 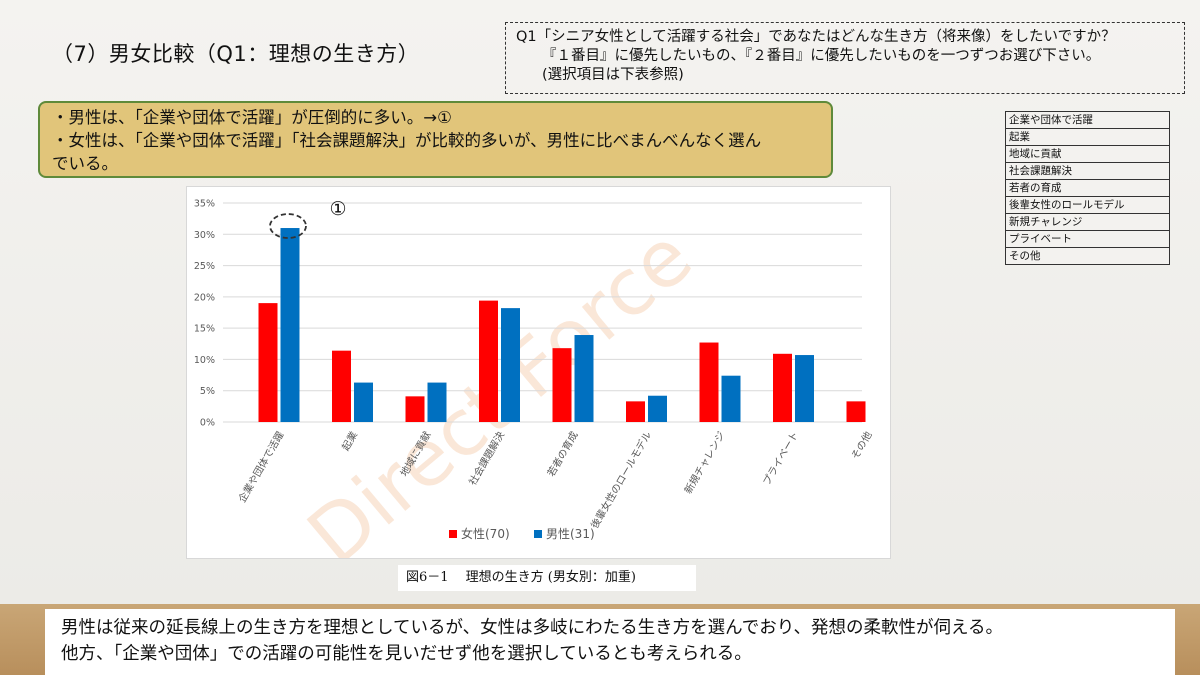 I want to click on options-row: 社会課題解決, so click(x=1087, y=171).